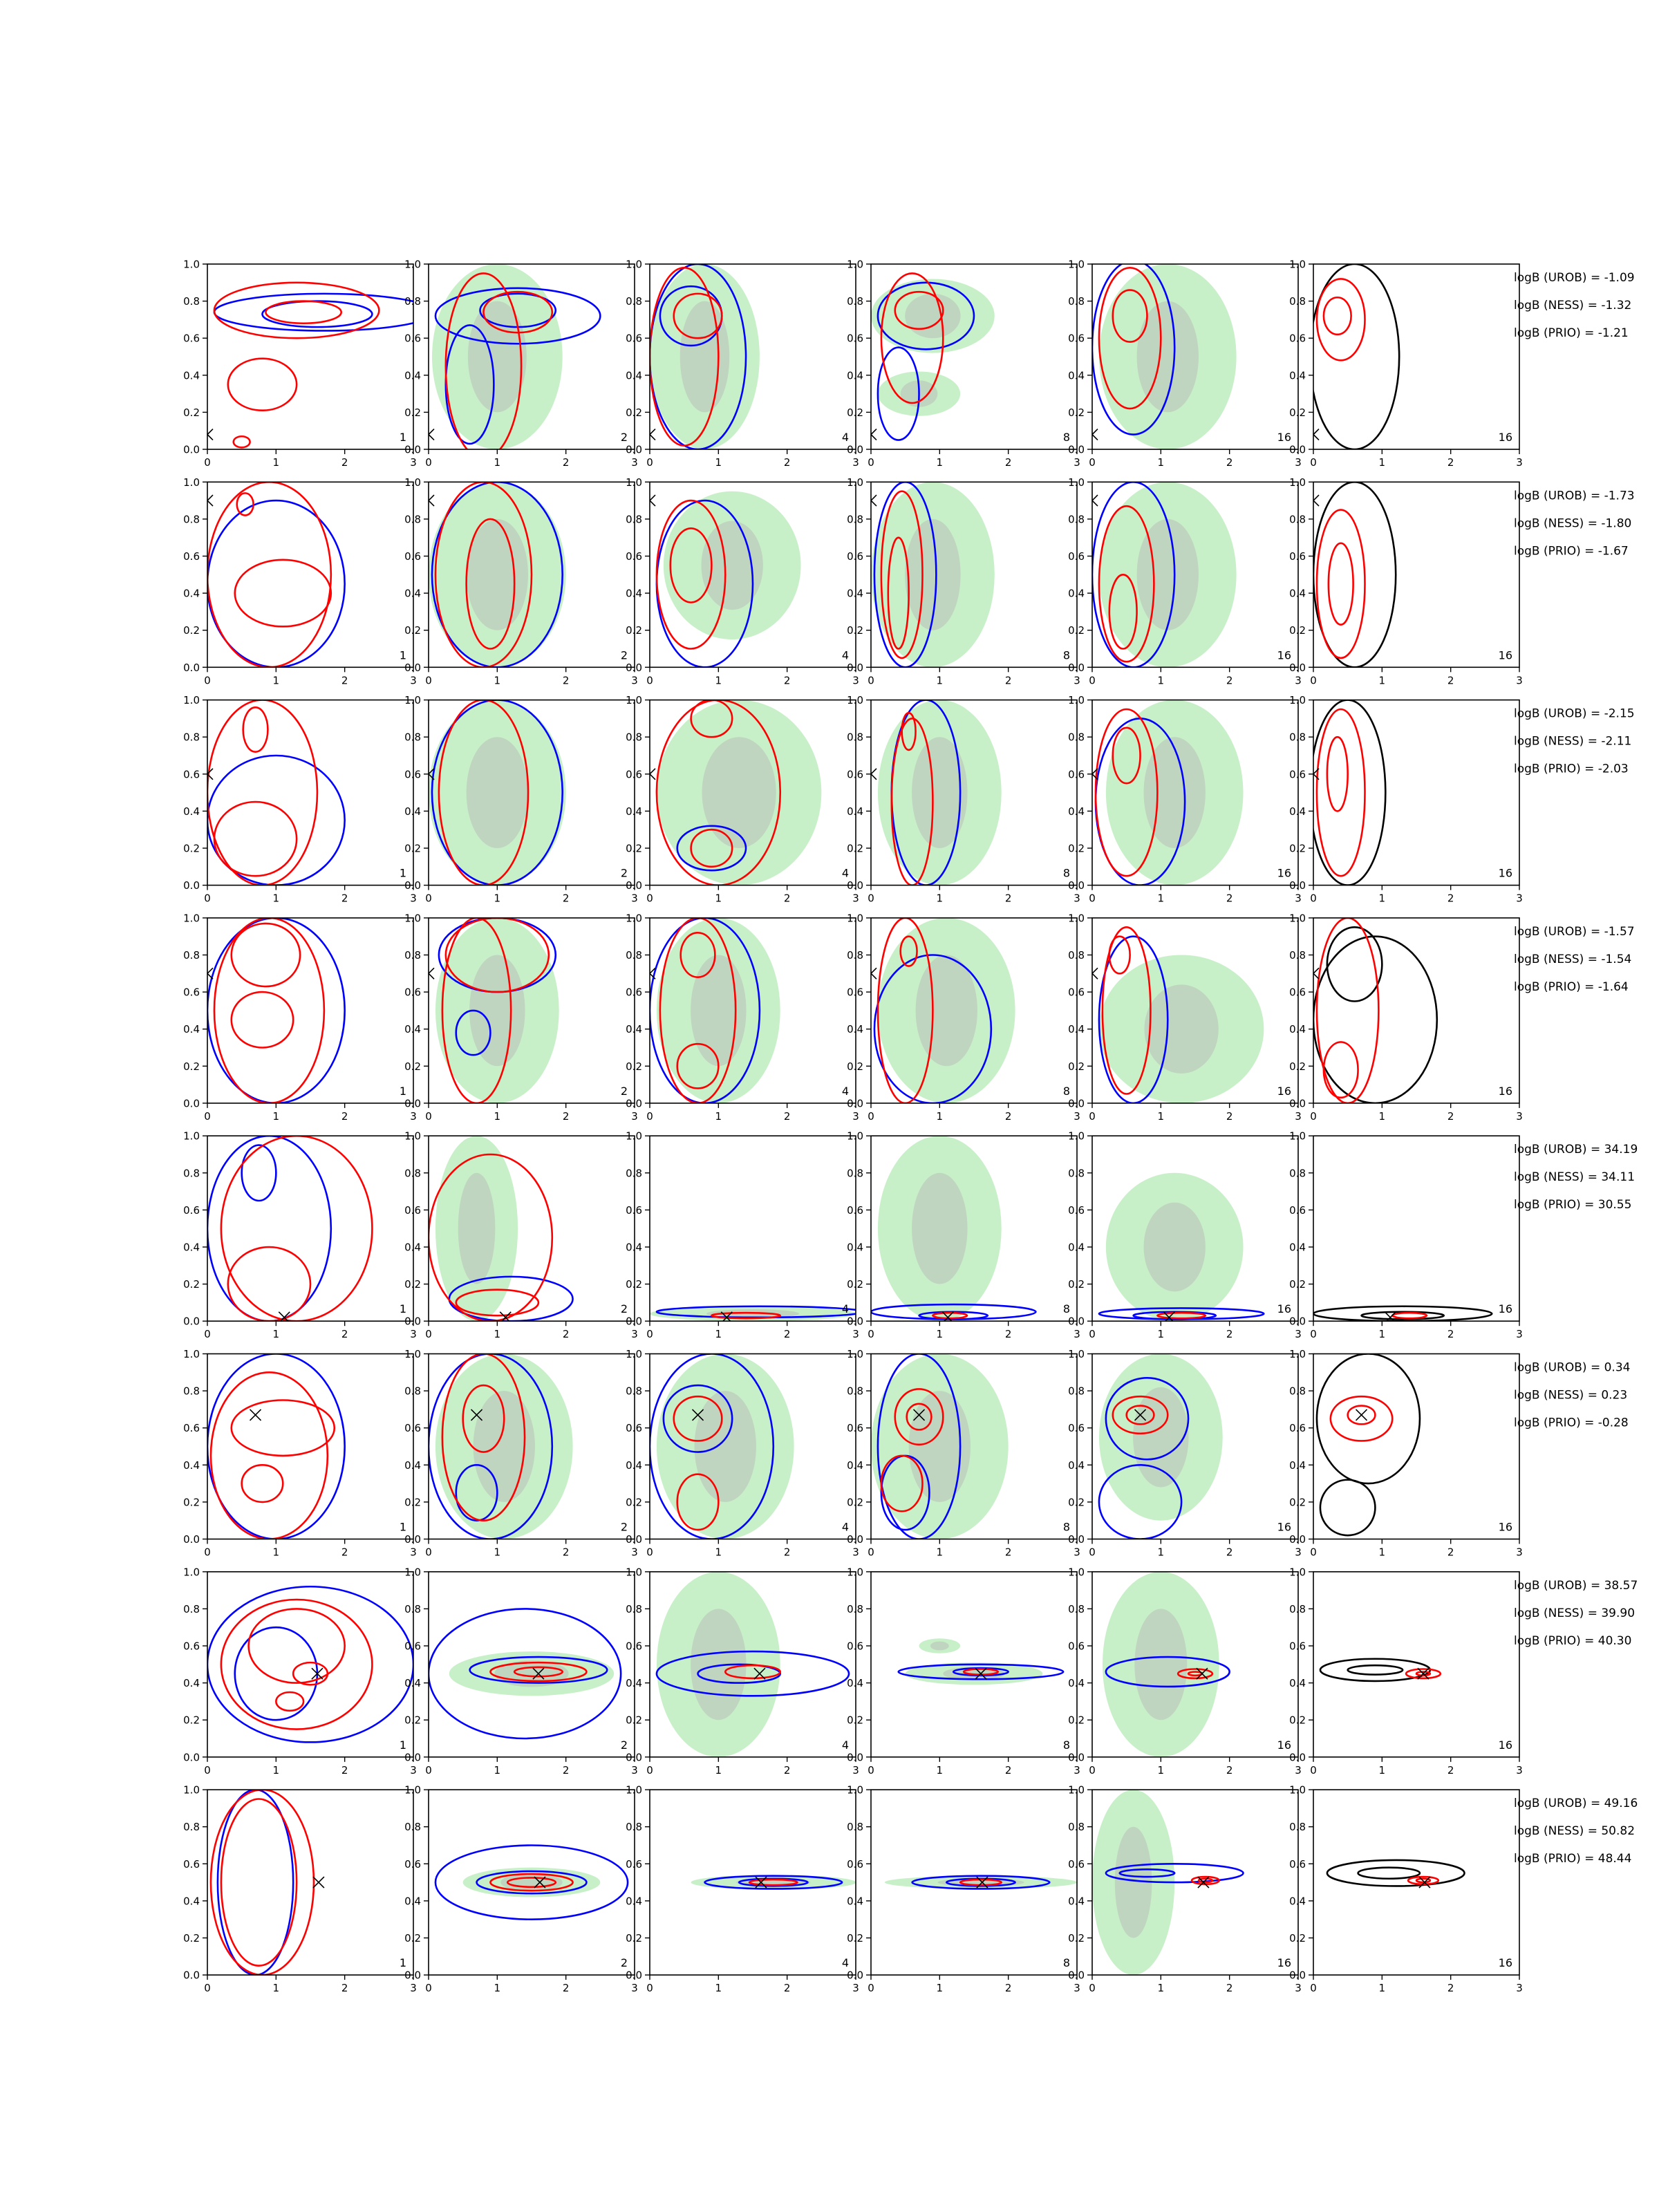 The image size is (1659, 2212). Describe the element at coordinates (1572, 523) in the screenshot. I see `logb-stat-r2-2: logB (NESS) = -1.80` at that location.